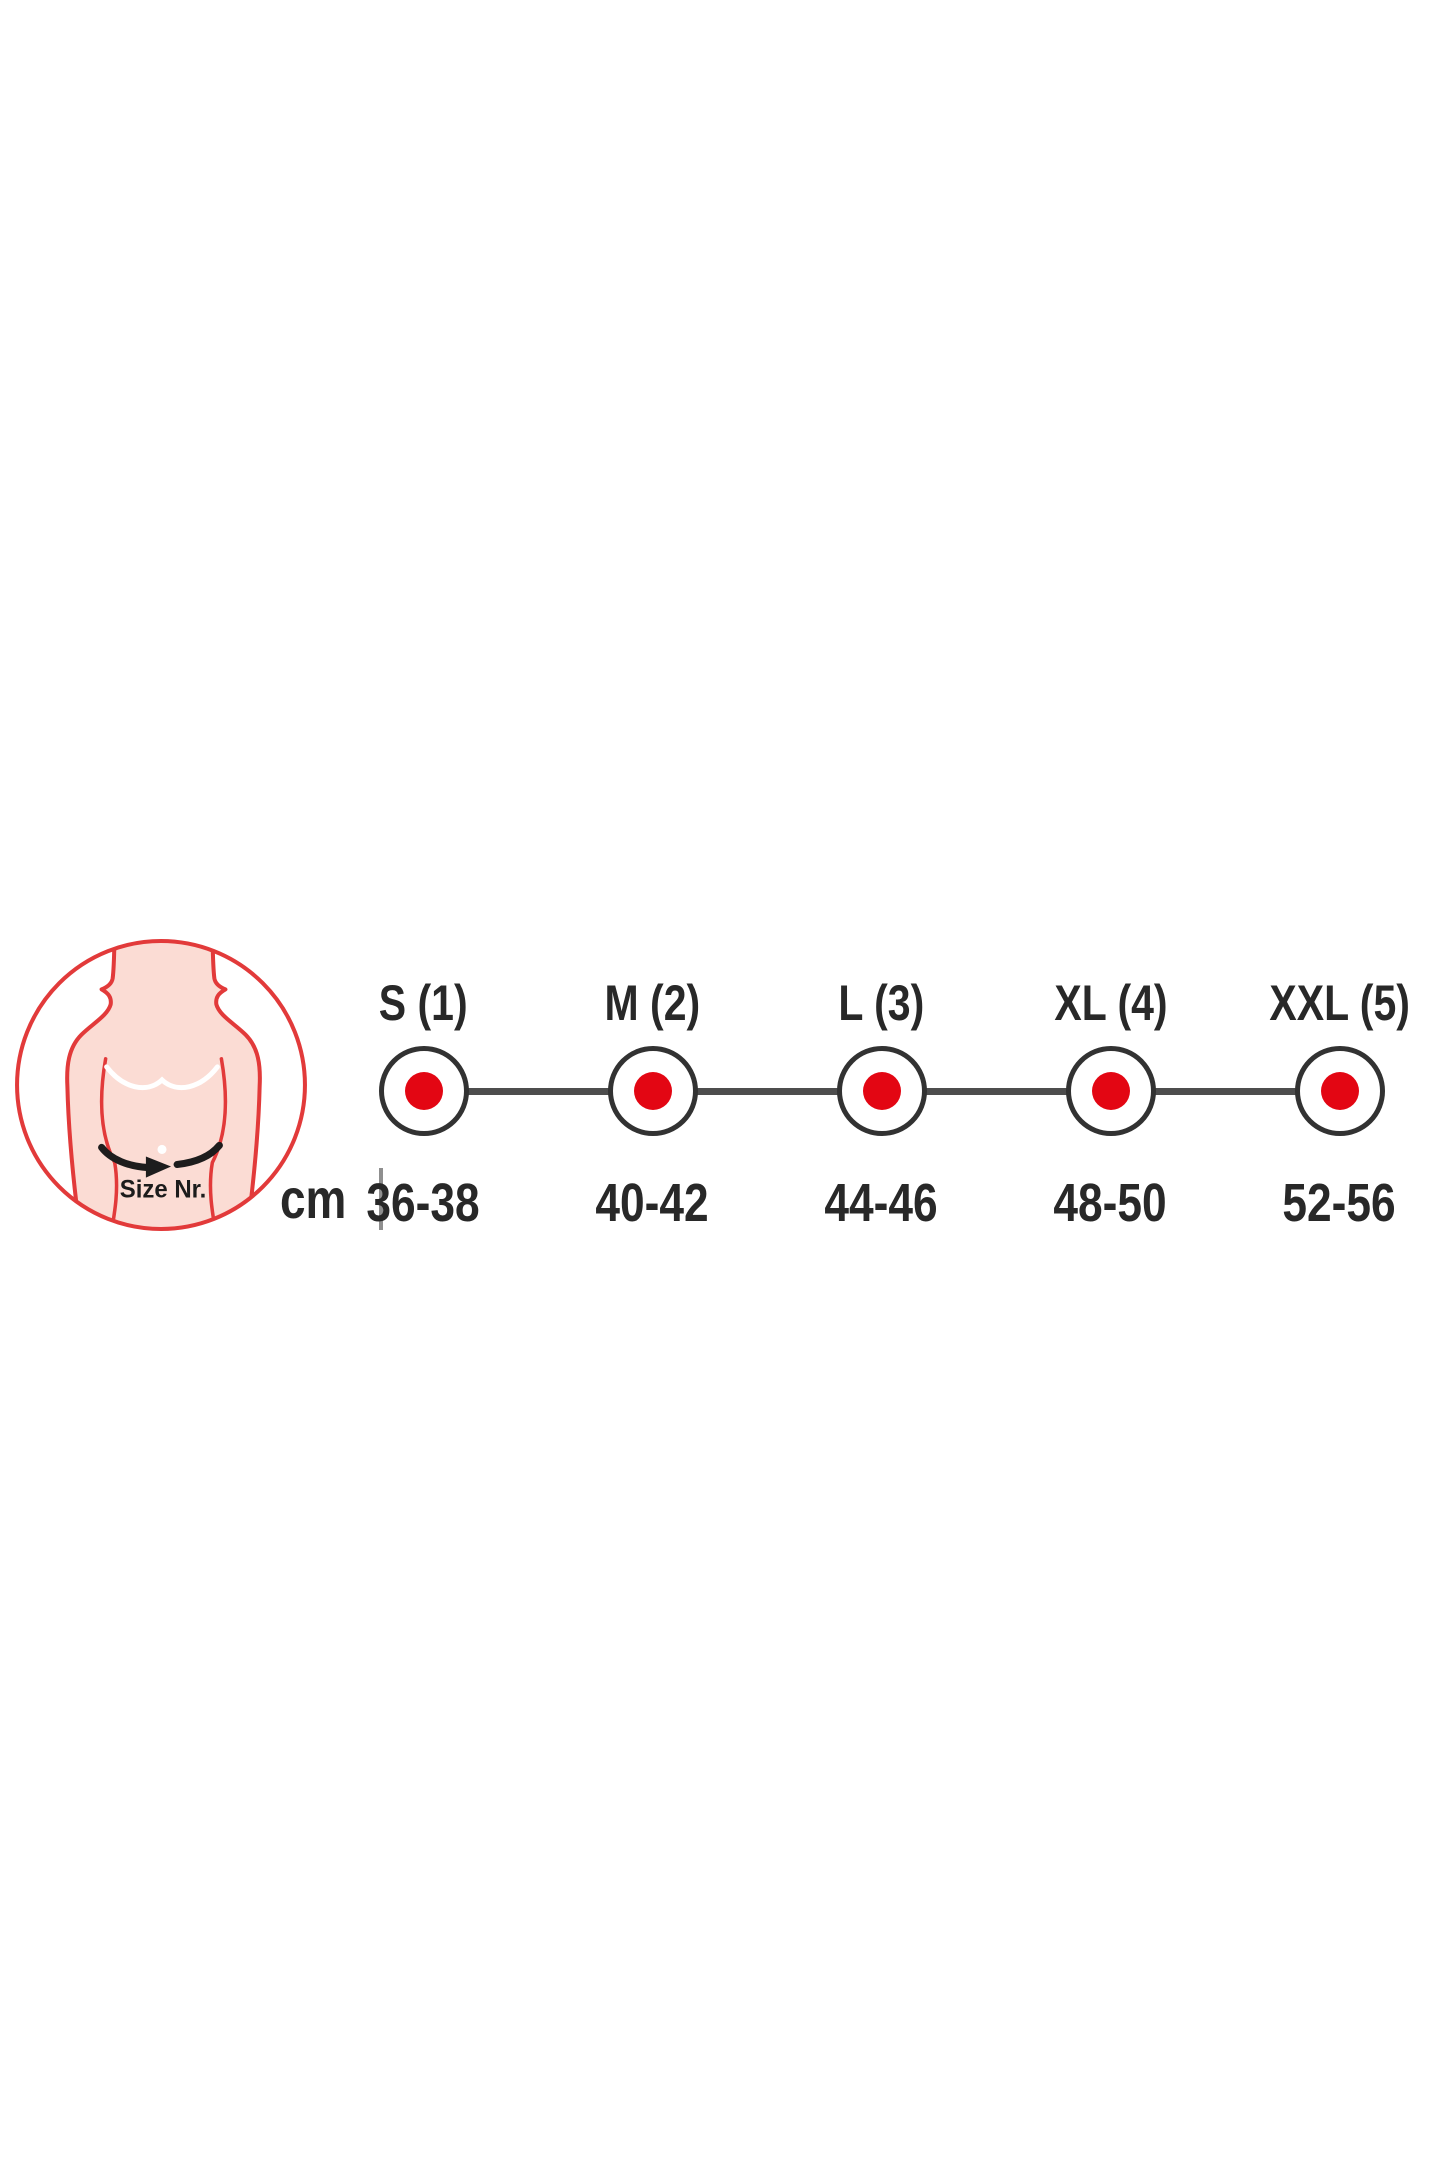  I want to click on size-label: XXL (5), so click(1339, 1003).